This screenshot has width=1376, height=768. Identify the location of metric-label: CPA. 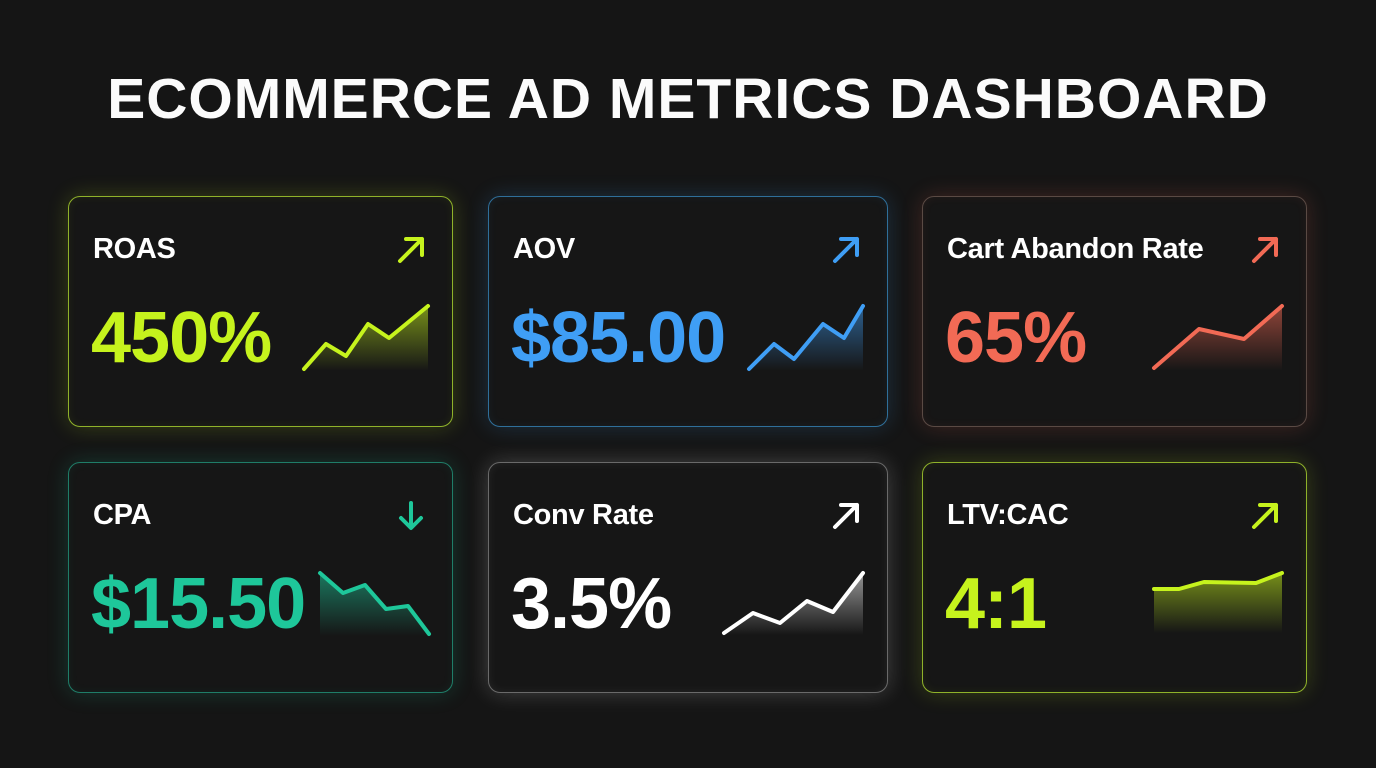
(122, 515).